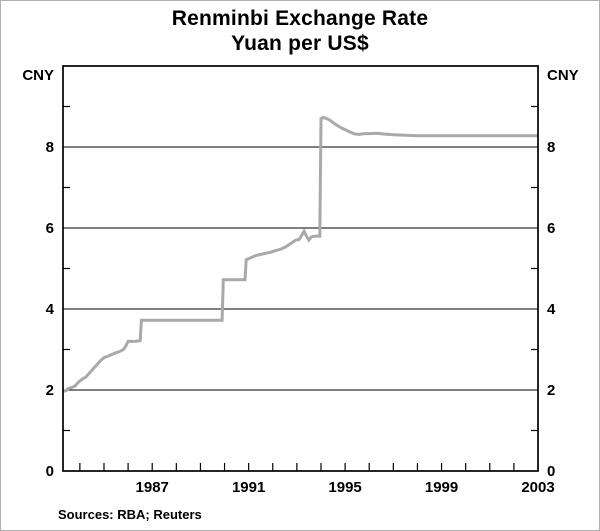  Describe the element at coordinates (551, 390) in the screenshot. I see `y-tick-label-right: 2` at that location.